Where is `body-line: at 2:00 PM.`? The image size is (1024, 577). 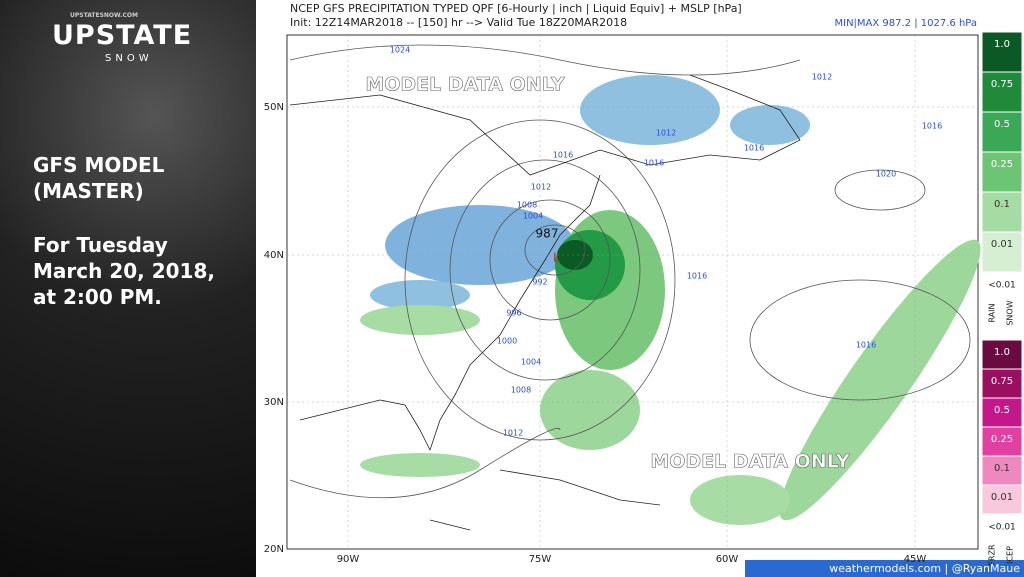 body-line: at 2:00 PM. is located at coordinates (97, 297).